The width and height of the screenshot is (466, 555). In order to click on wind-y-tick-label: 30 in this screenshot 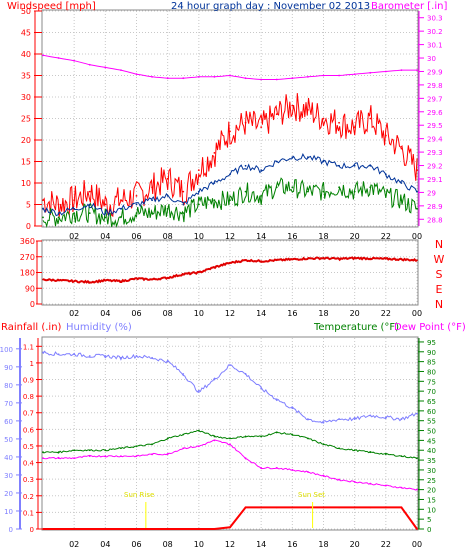, I will do `click(26, 97)`.